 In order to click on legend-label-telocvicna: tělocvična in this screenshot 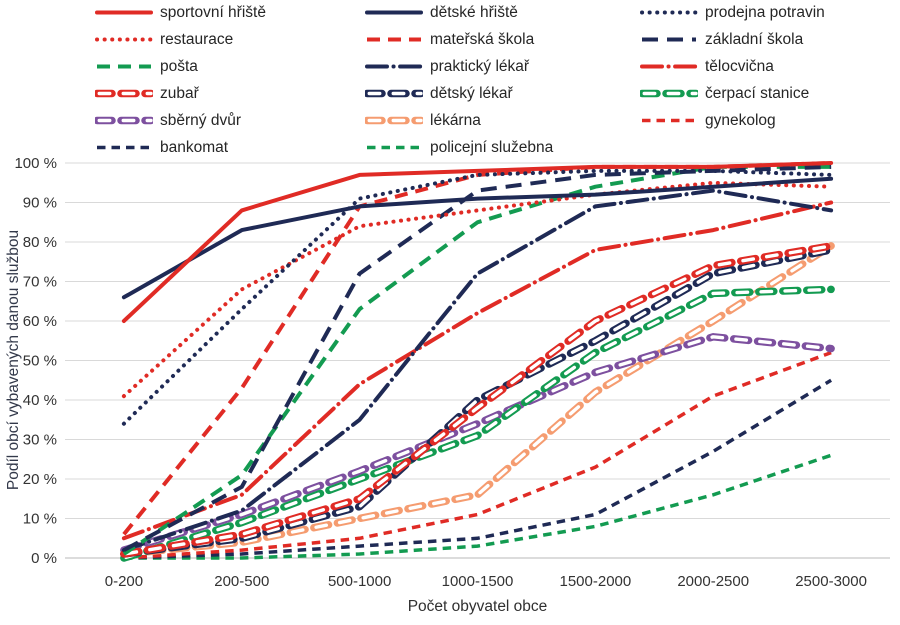, I will do `click(739, 66)`.